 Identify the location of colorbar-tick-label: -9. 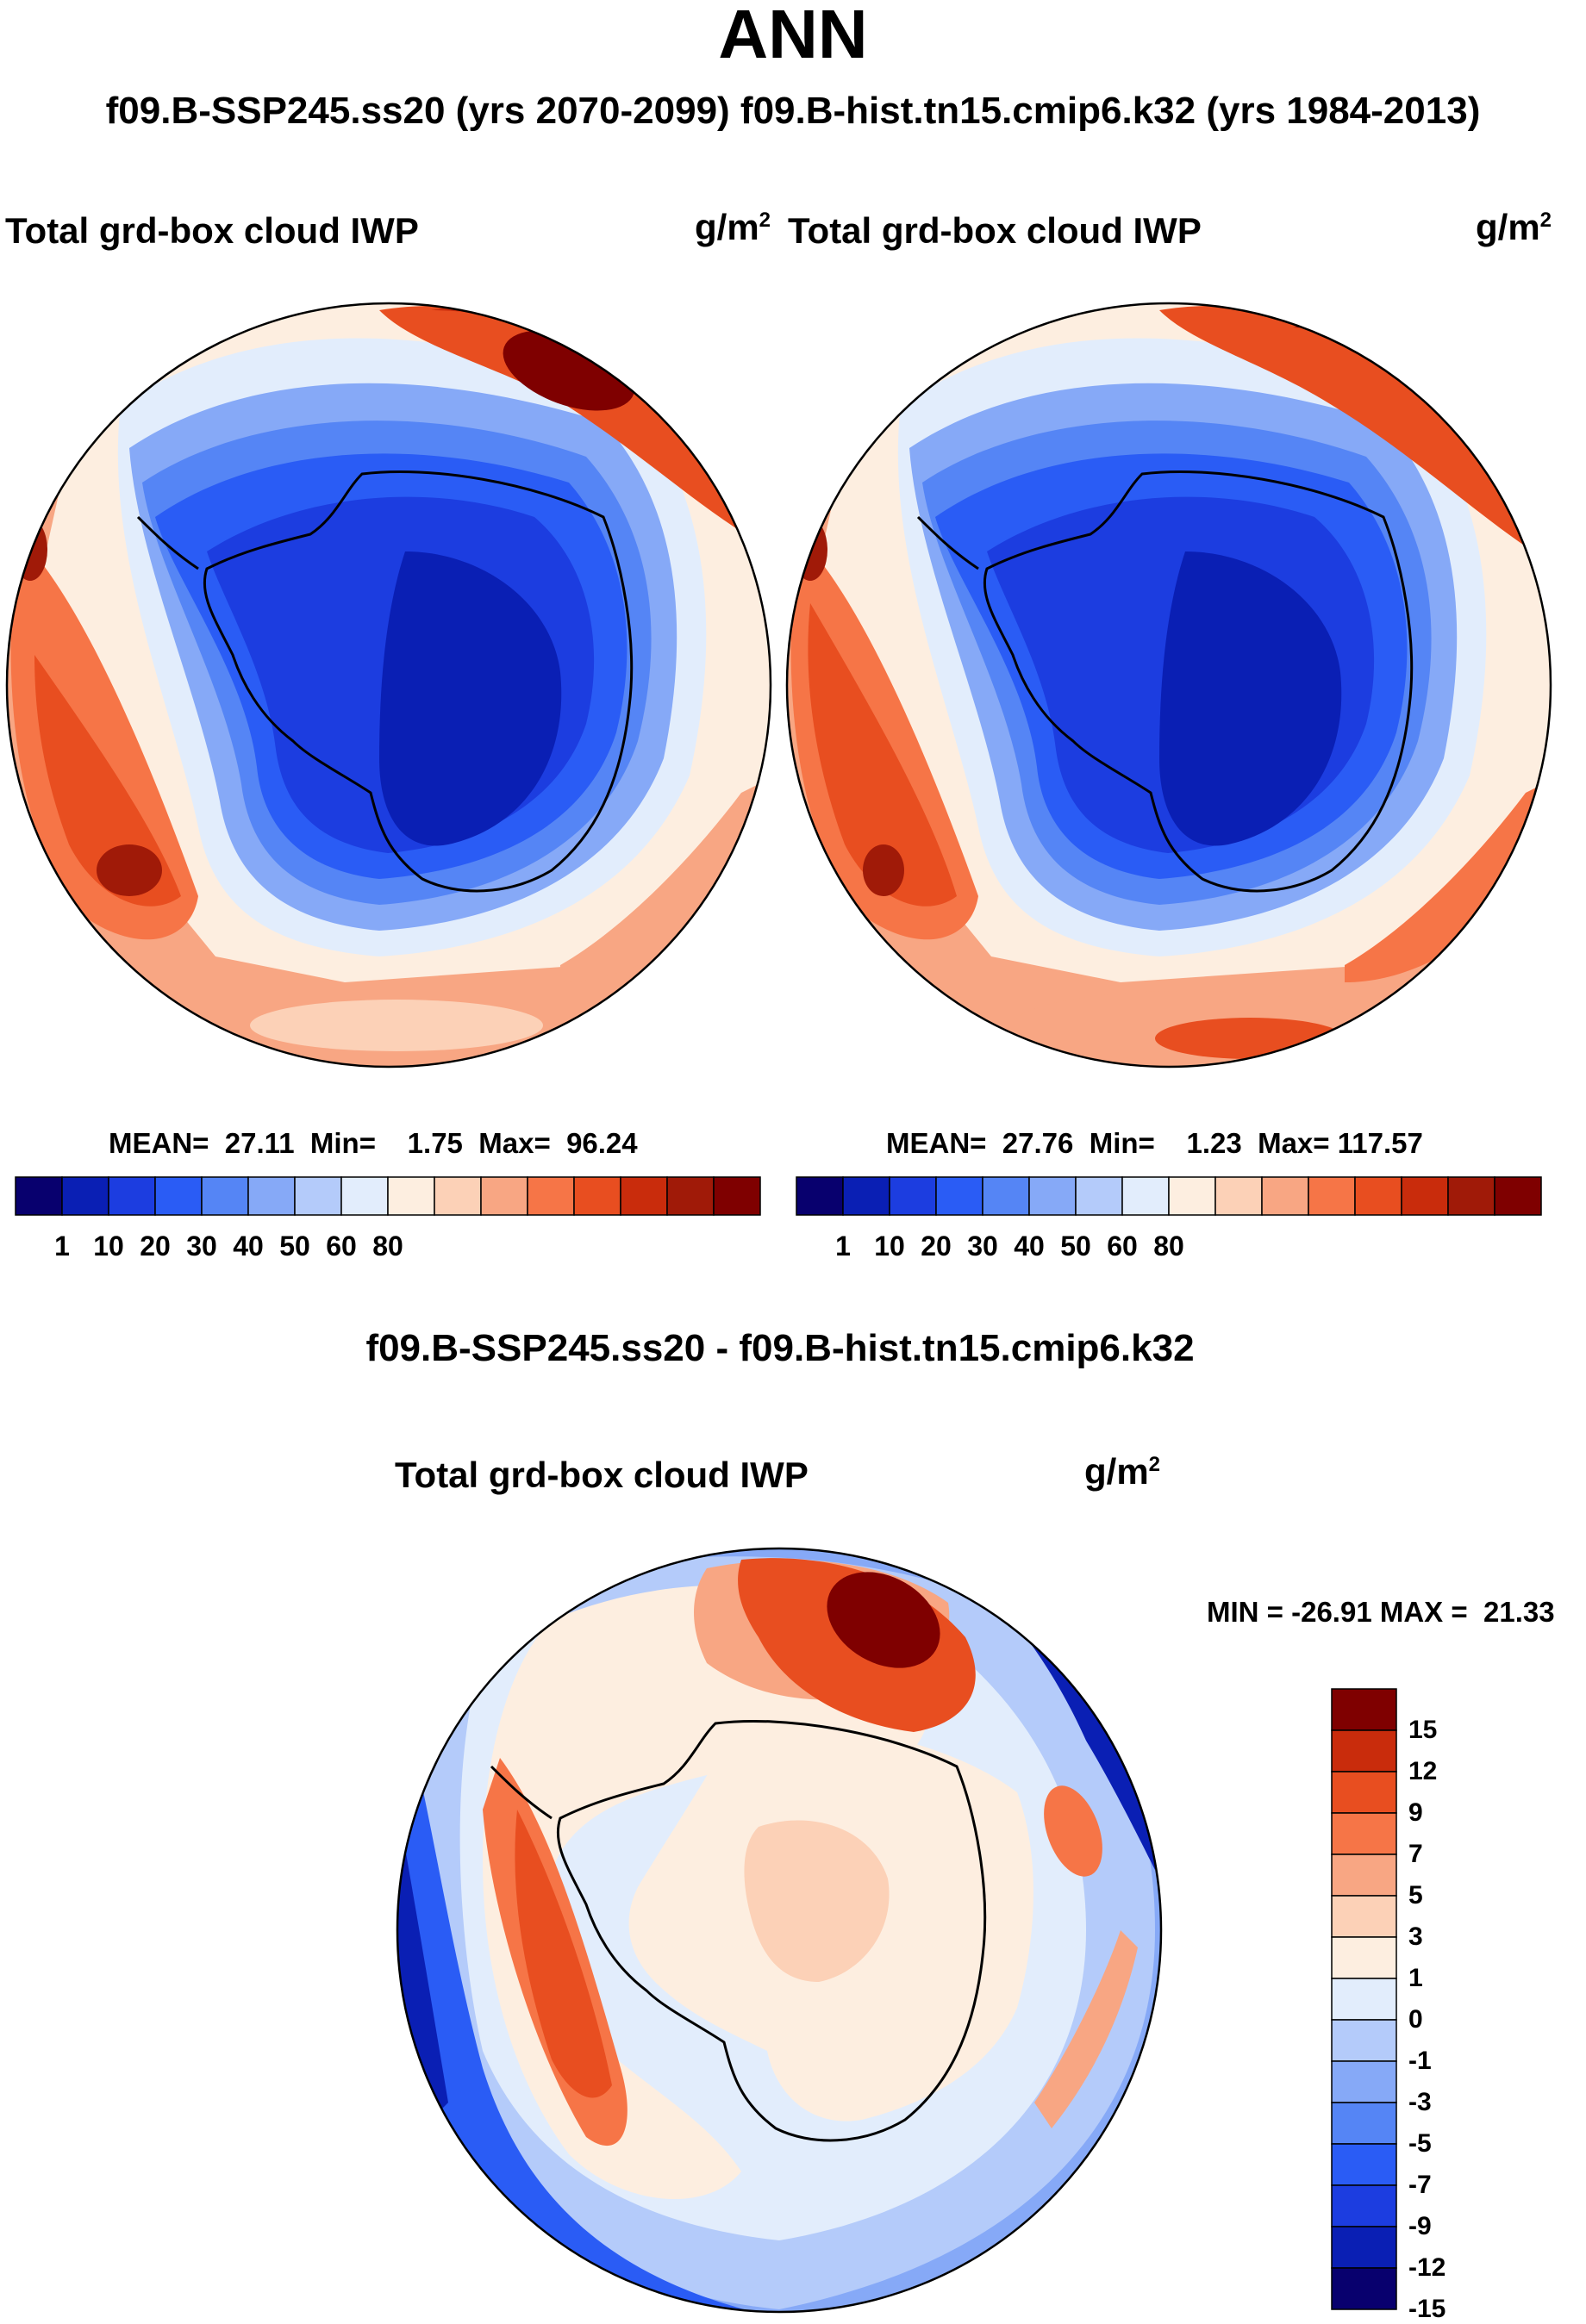
(1420, 2226).